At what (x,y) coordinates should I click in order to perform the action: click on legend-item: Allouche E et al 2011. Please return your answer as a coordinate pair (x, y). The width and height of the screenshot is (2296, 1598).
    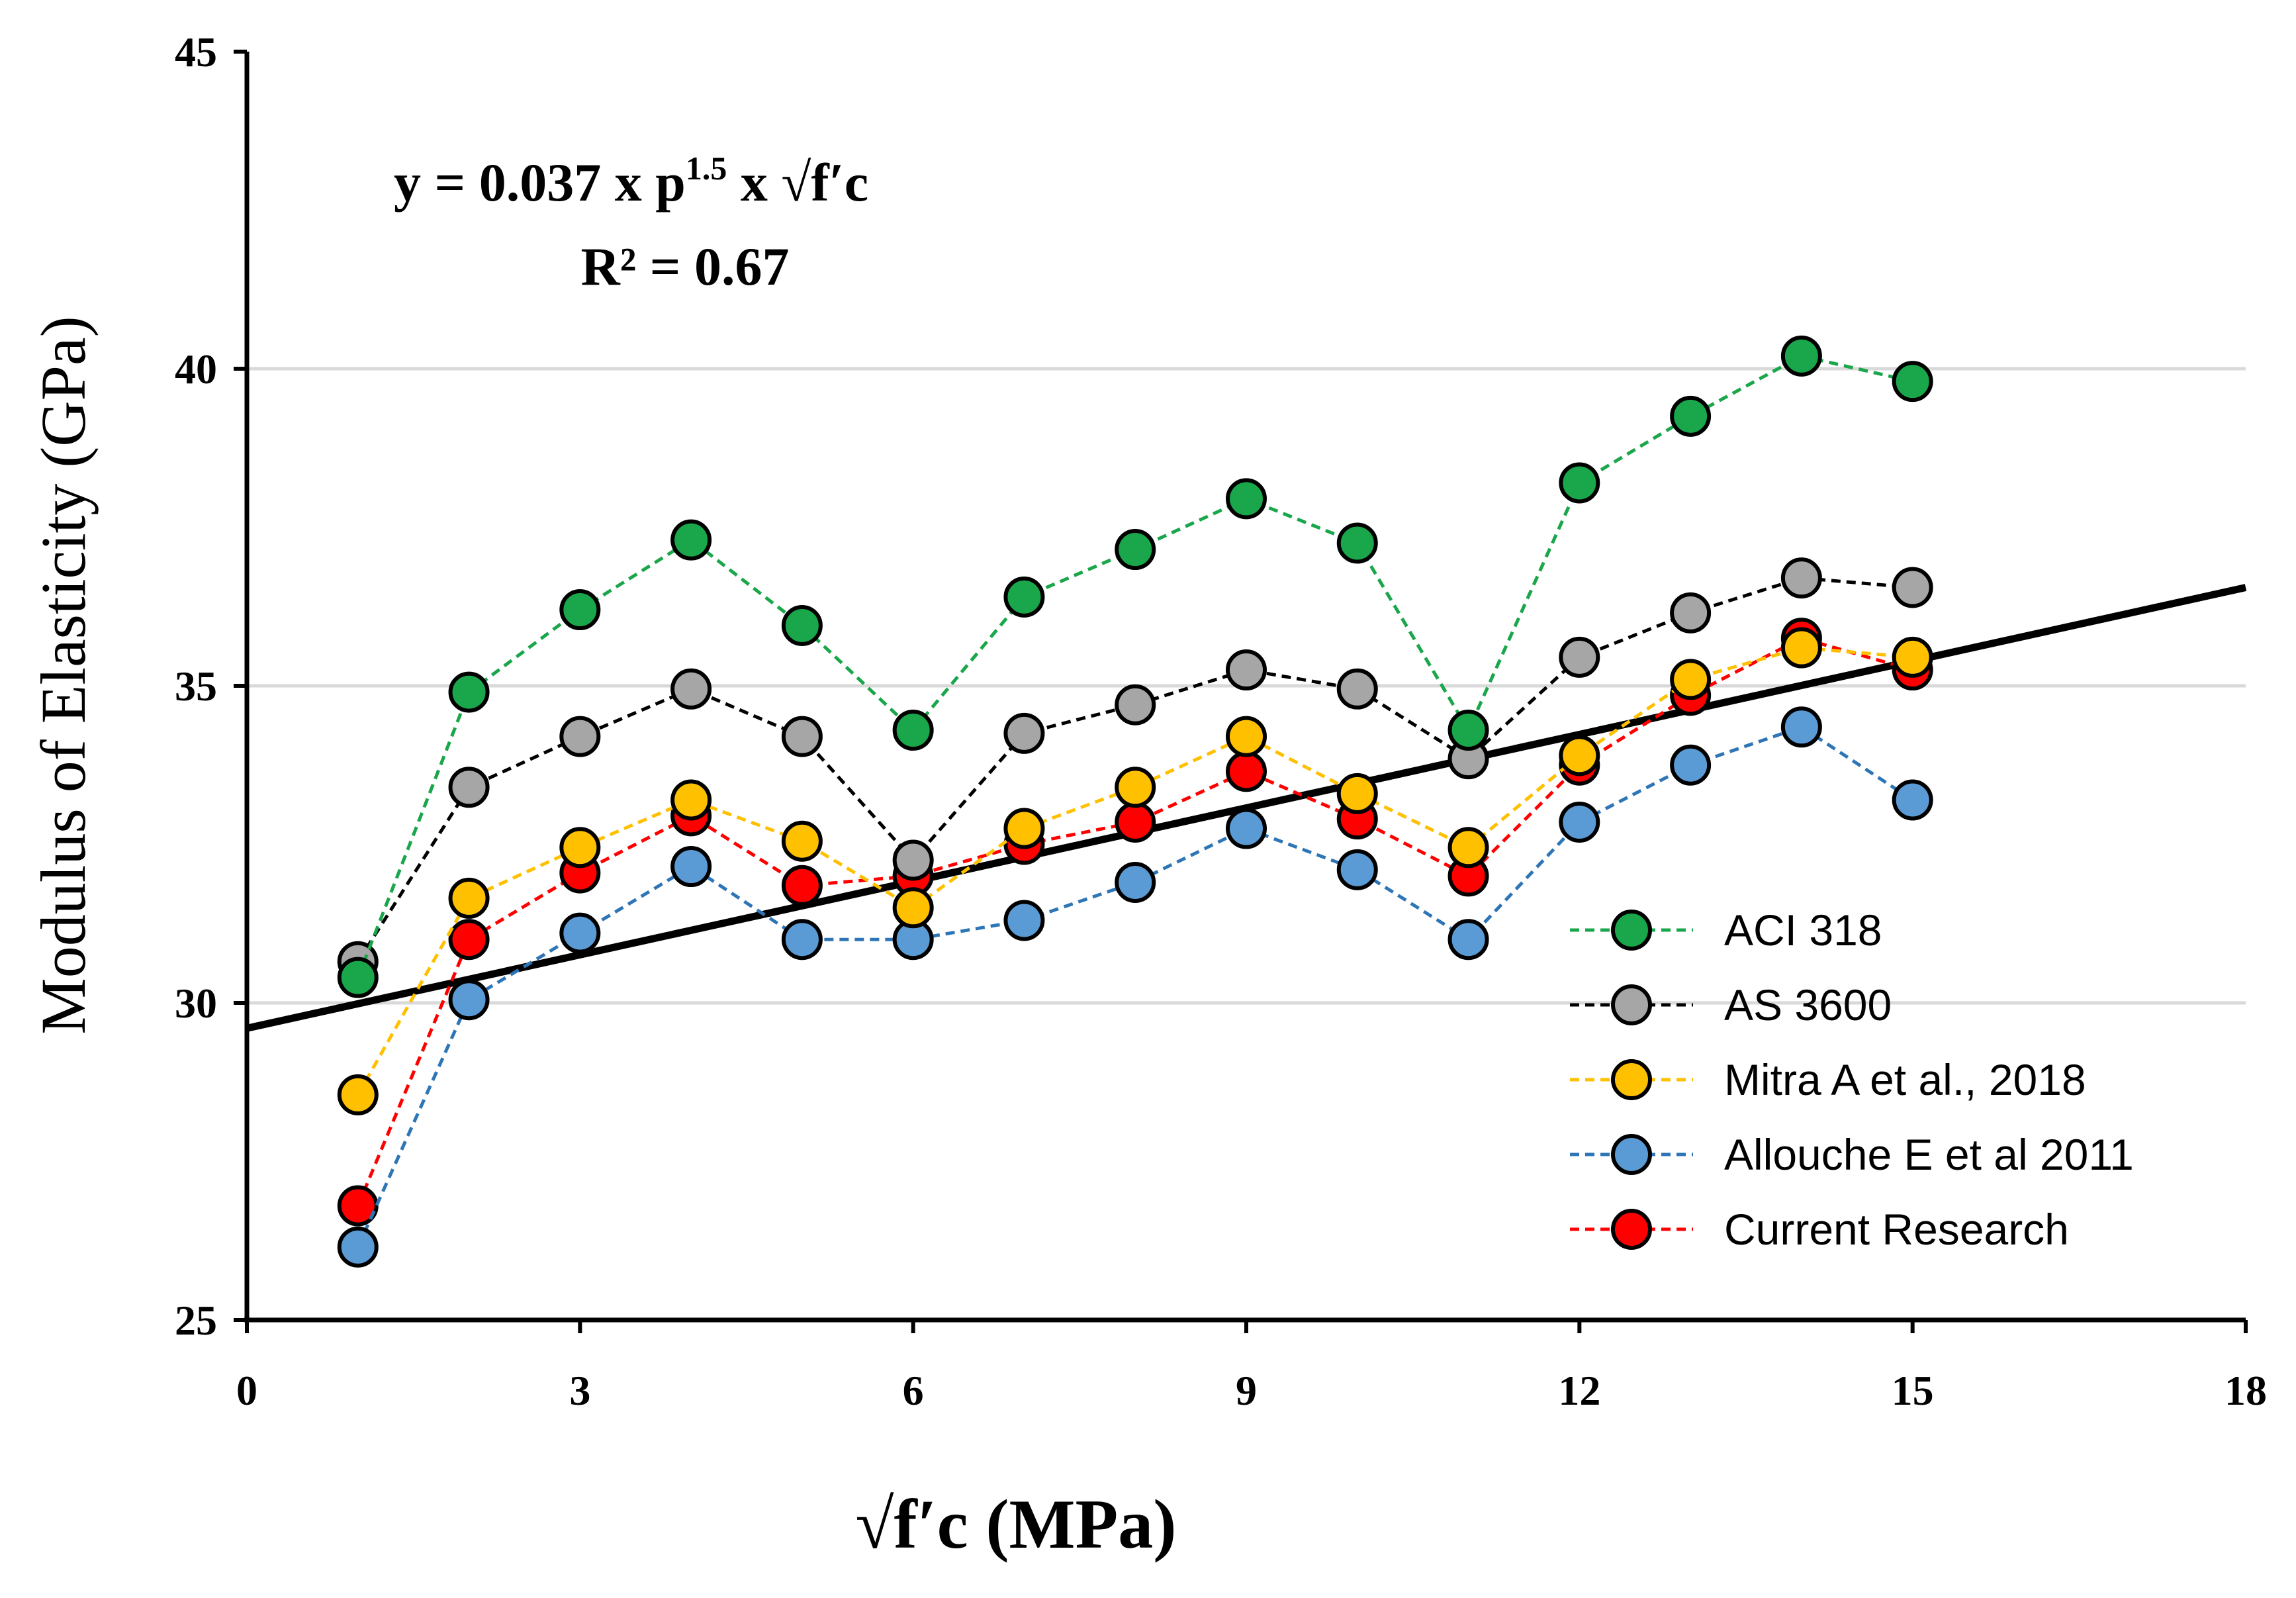
    Looking at the image, I should click on (1852, 1154).